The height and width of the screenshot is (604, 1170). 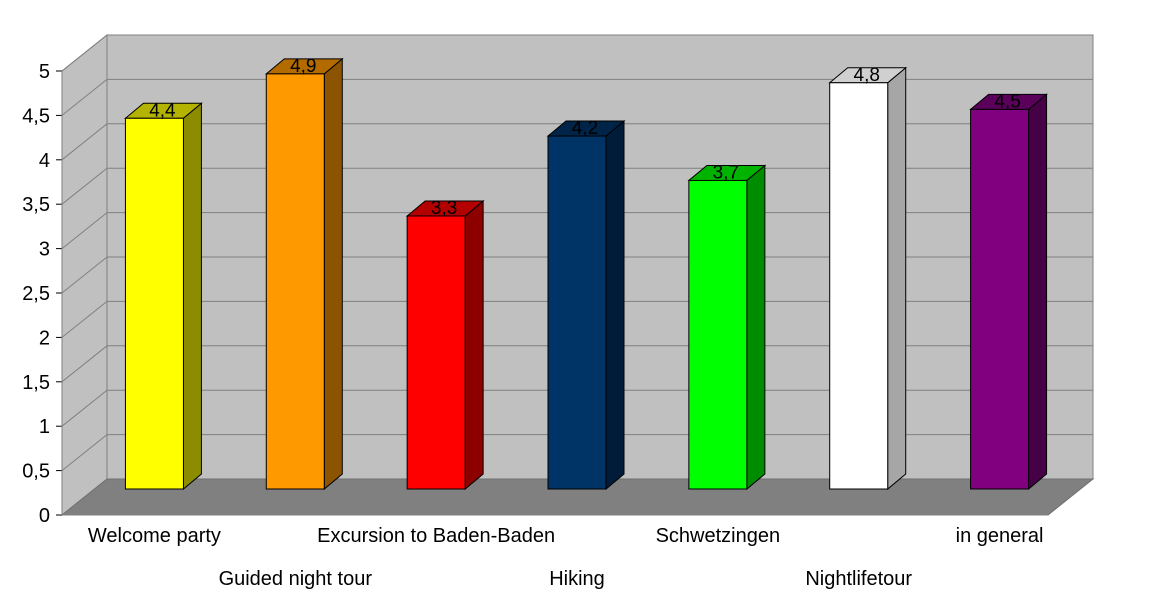 What do you see at coordinates (867, 75) in the screenshot?
I see `data-label: 4,8` at bounding box center [867, 75].